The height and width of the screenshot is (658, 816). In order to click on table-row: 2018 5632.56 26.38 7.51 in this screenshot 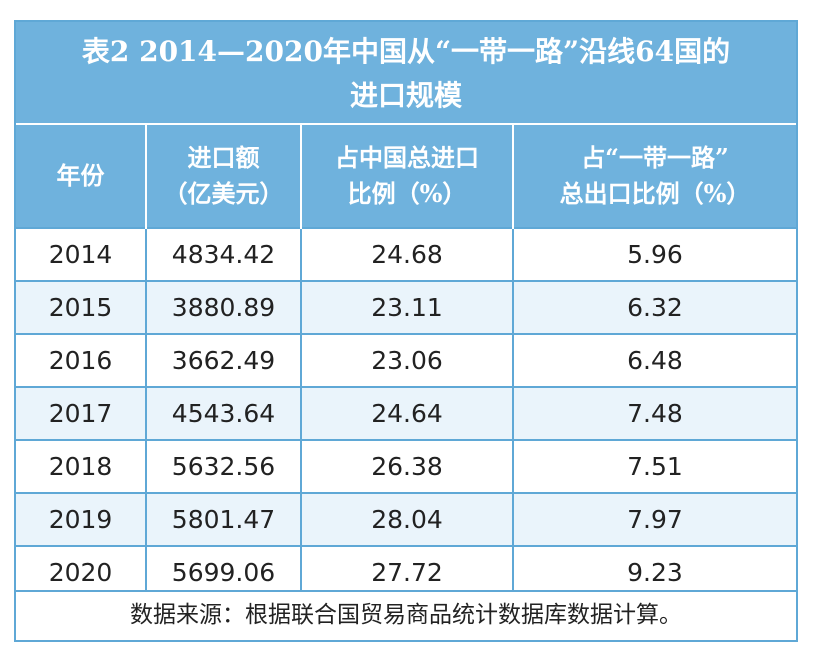, I will do `click(406, 466)`.